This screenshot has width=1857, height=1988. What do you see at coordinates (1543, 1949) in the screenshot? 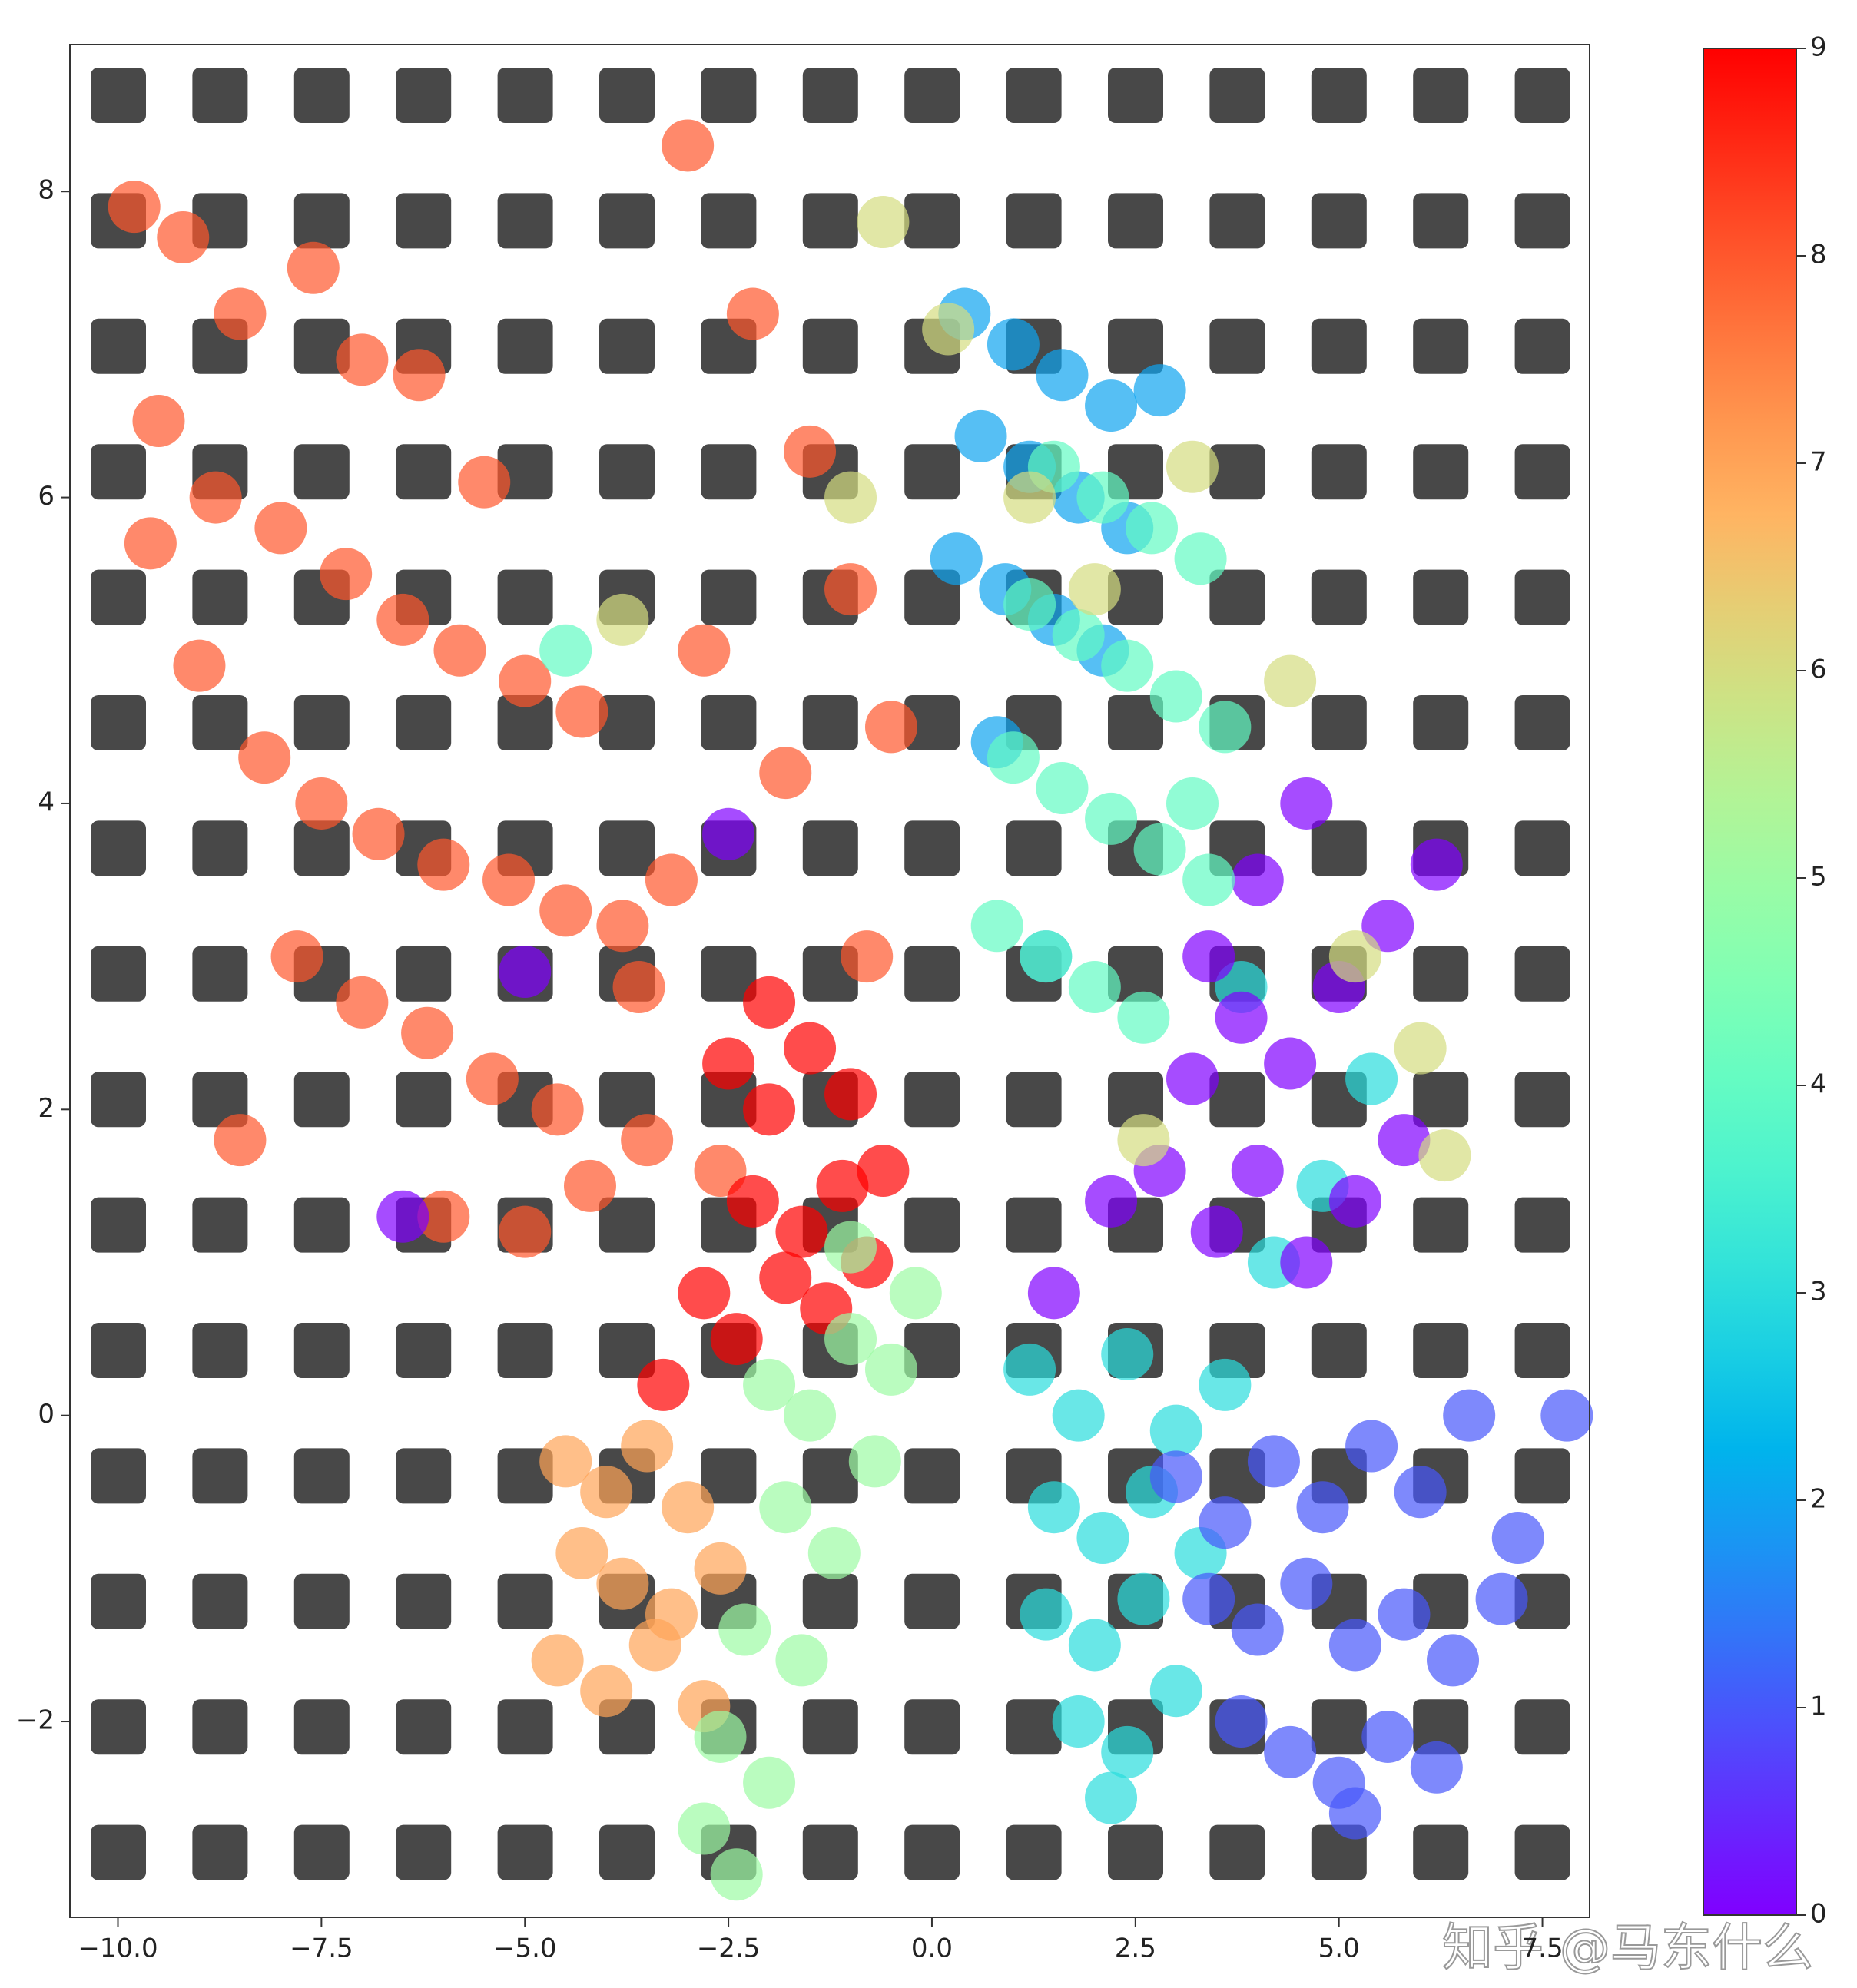
I see `x-tick-label: 7.5` at bounding box center [1543, 1949].